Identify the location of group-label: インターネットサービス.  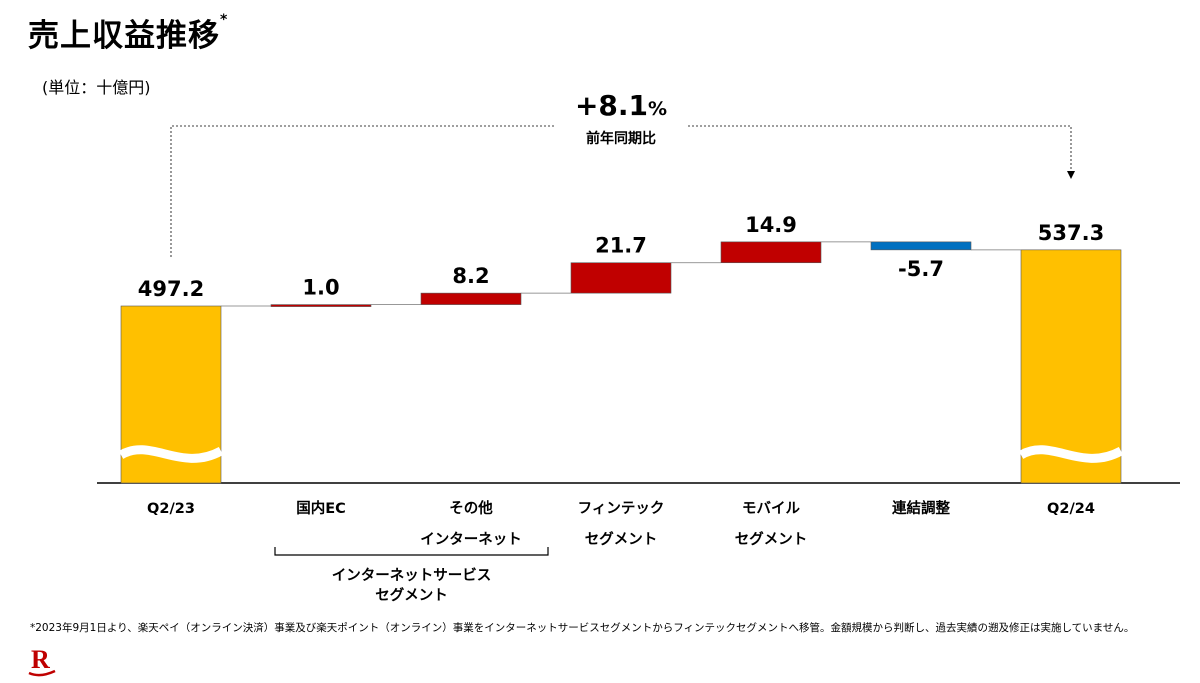
(412, 575).